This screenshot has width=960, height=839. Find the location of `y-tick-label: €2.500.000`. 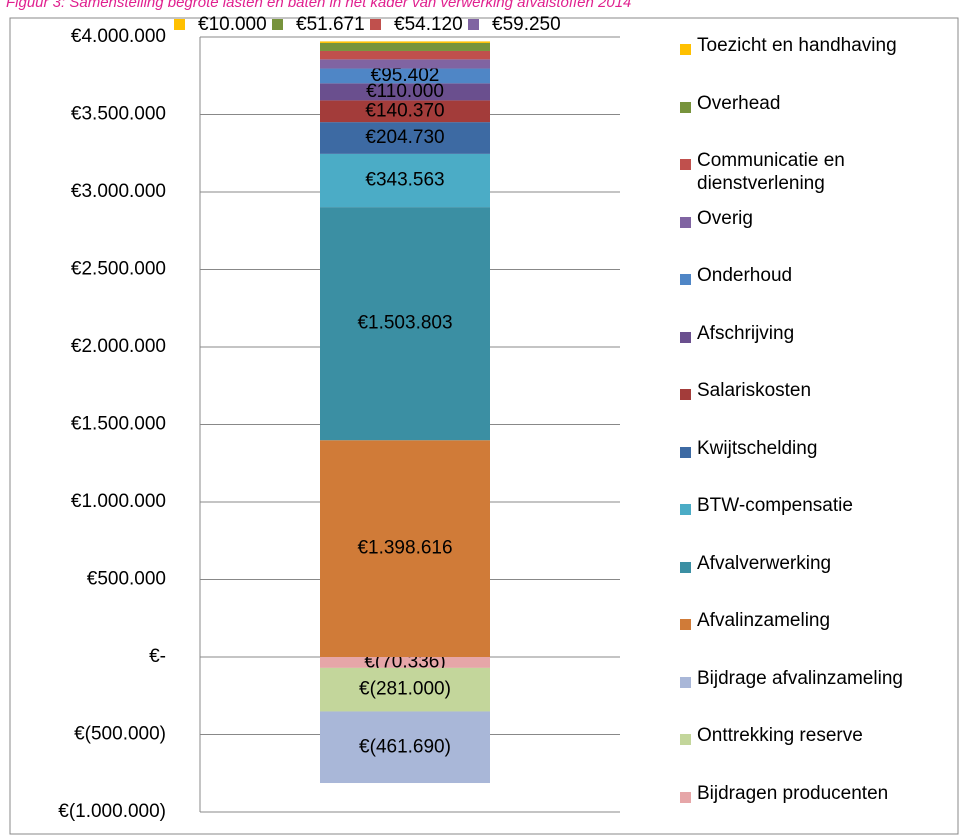

y-tick-label: €2.500.000 is located at coordinates (118, 269).